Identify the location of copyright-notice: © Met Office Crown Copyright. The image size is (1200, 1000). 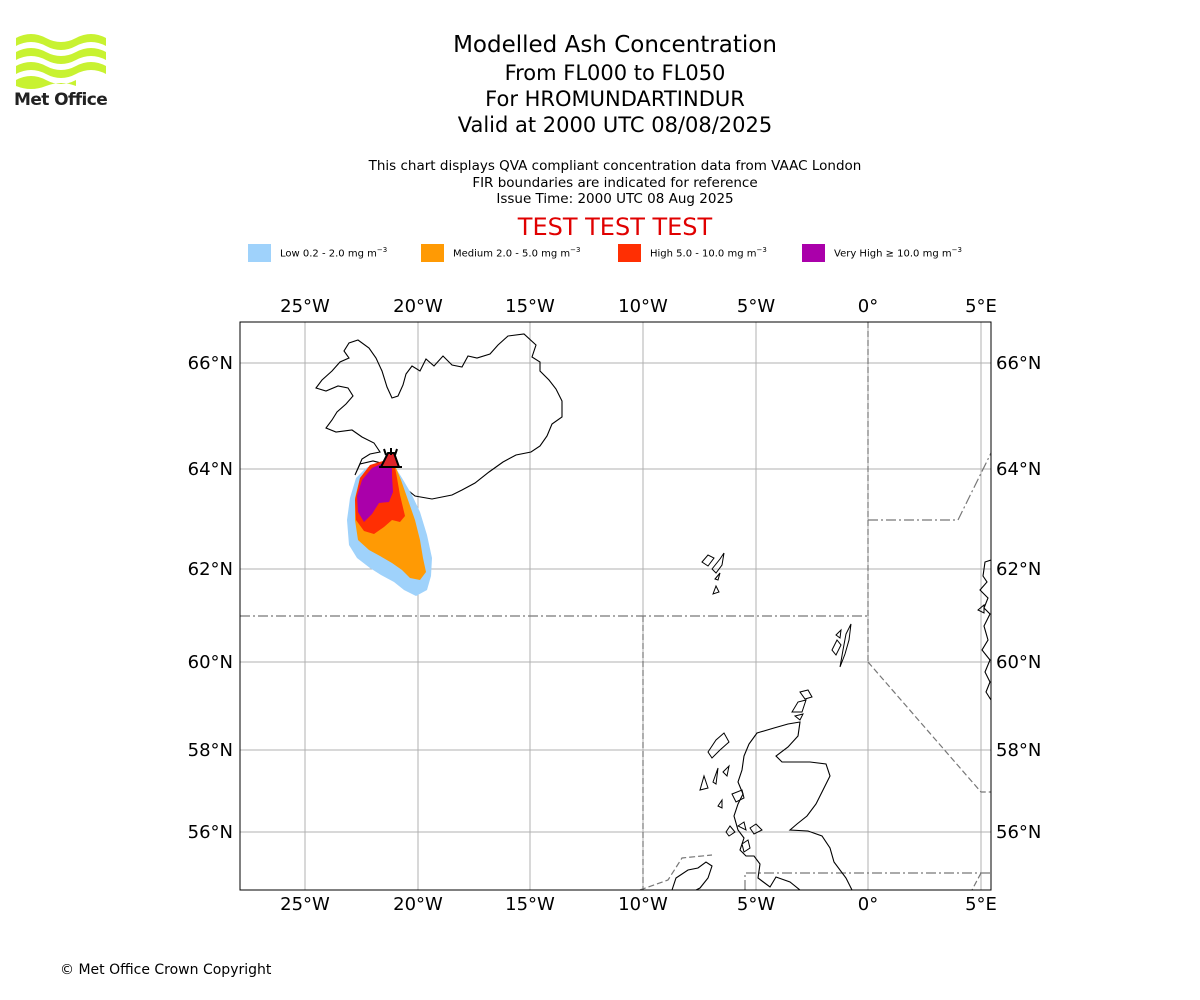
(166, 970).